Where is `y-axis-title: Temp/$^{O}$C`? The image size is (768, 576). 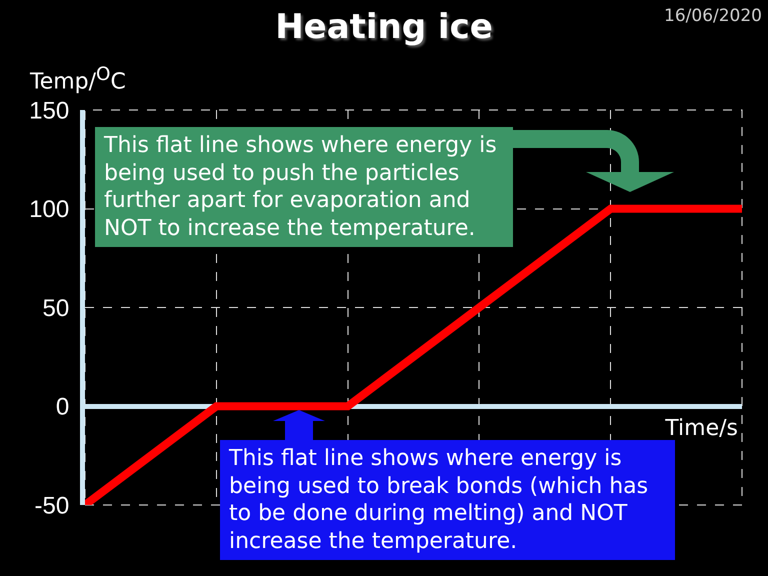 y-axis-title: Temp/$^{O}$C is located at coordinates (78, 79).